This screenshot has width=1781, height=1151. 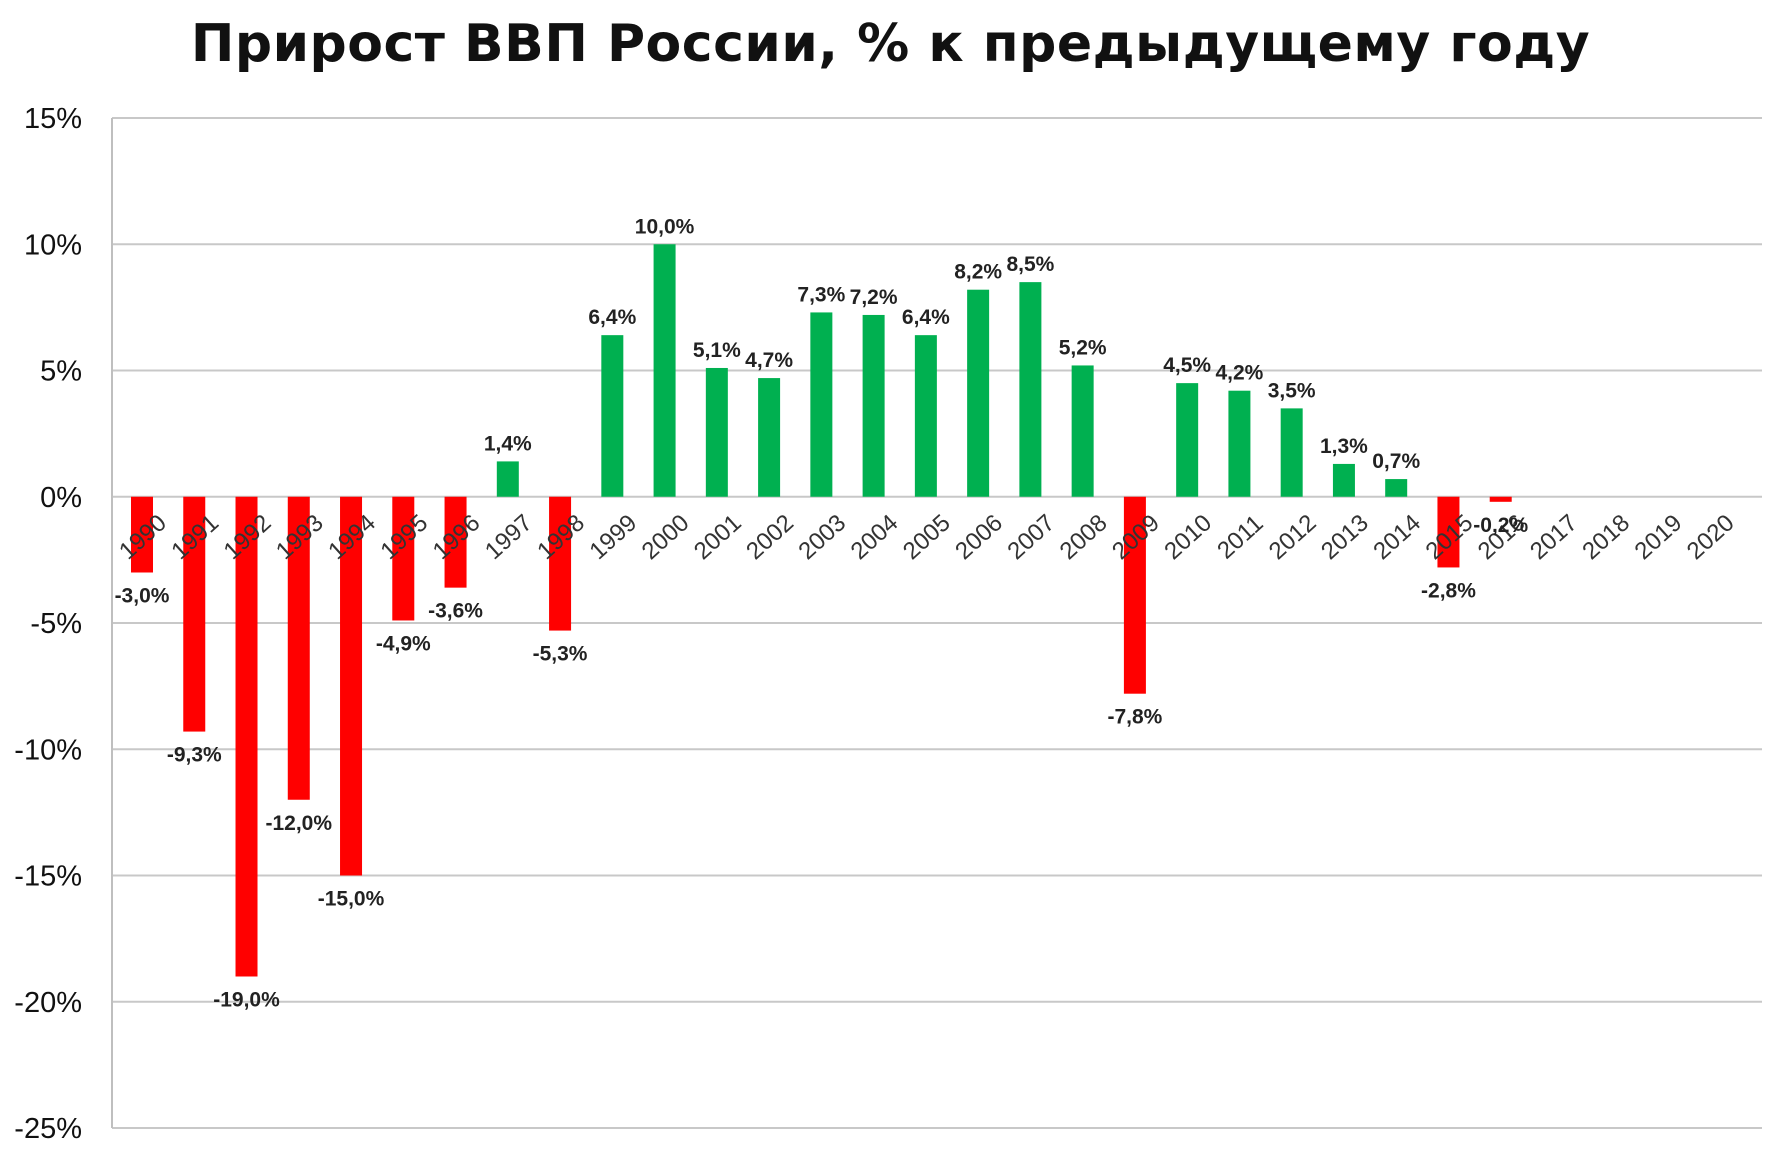 I want to click on data-label-2005: 6,4%, so click(x=926, y=317).